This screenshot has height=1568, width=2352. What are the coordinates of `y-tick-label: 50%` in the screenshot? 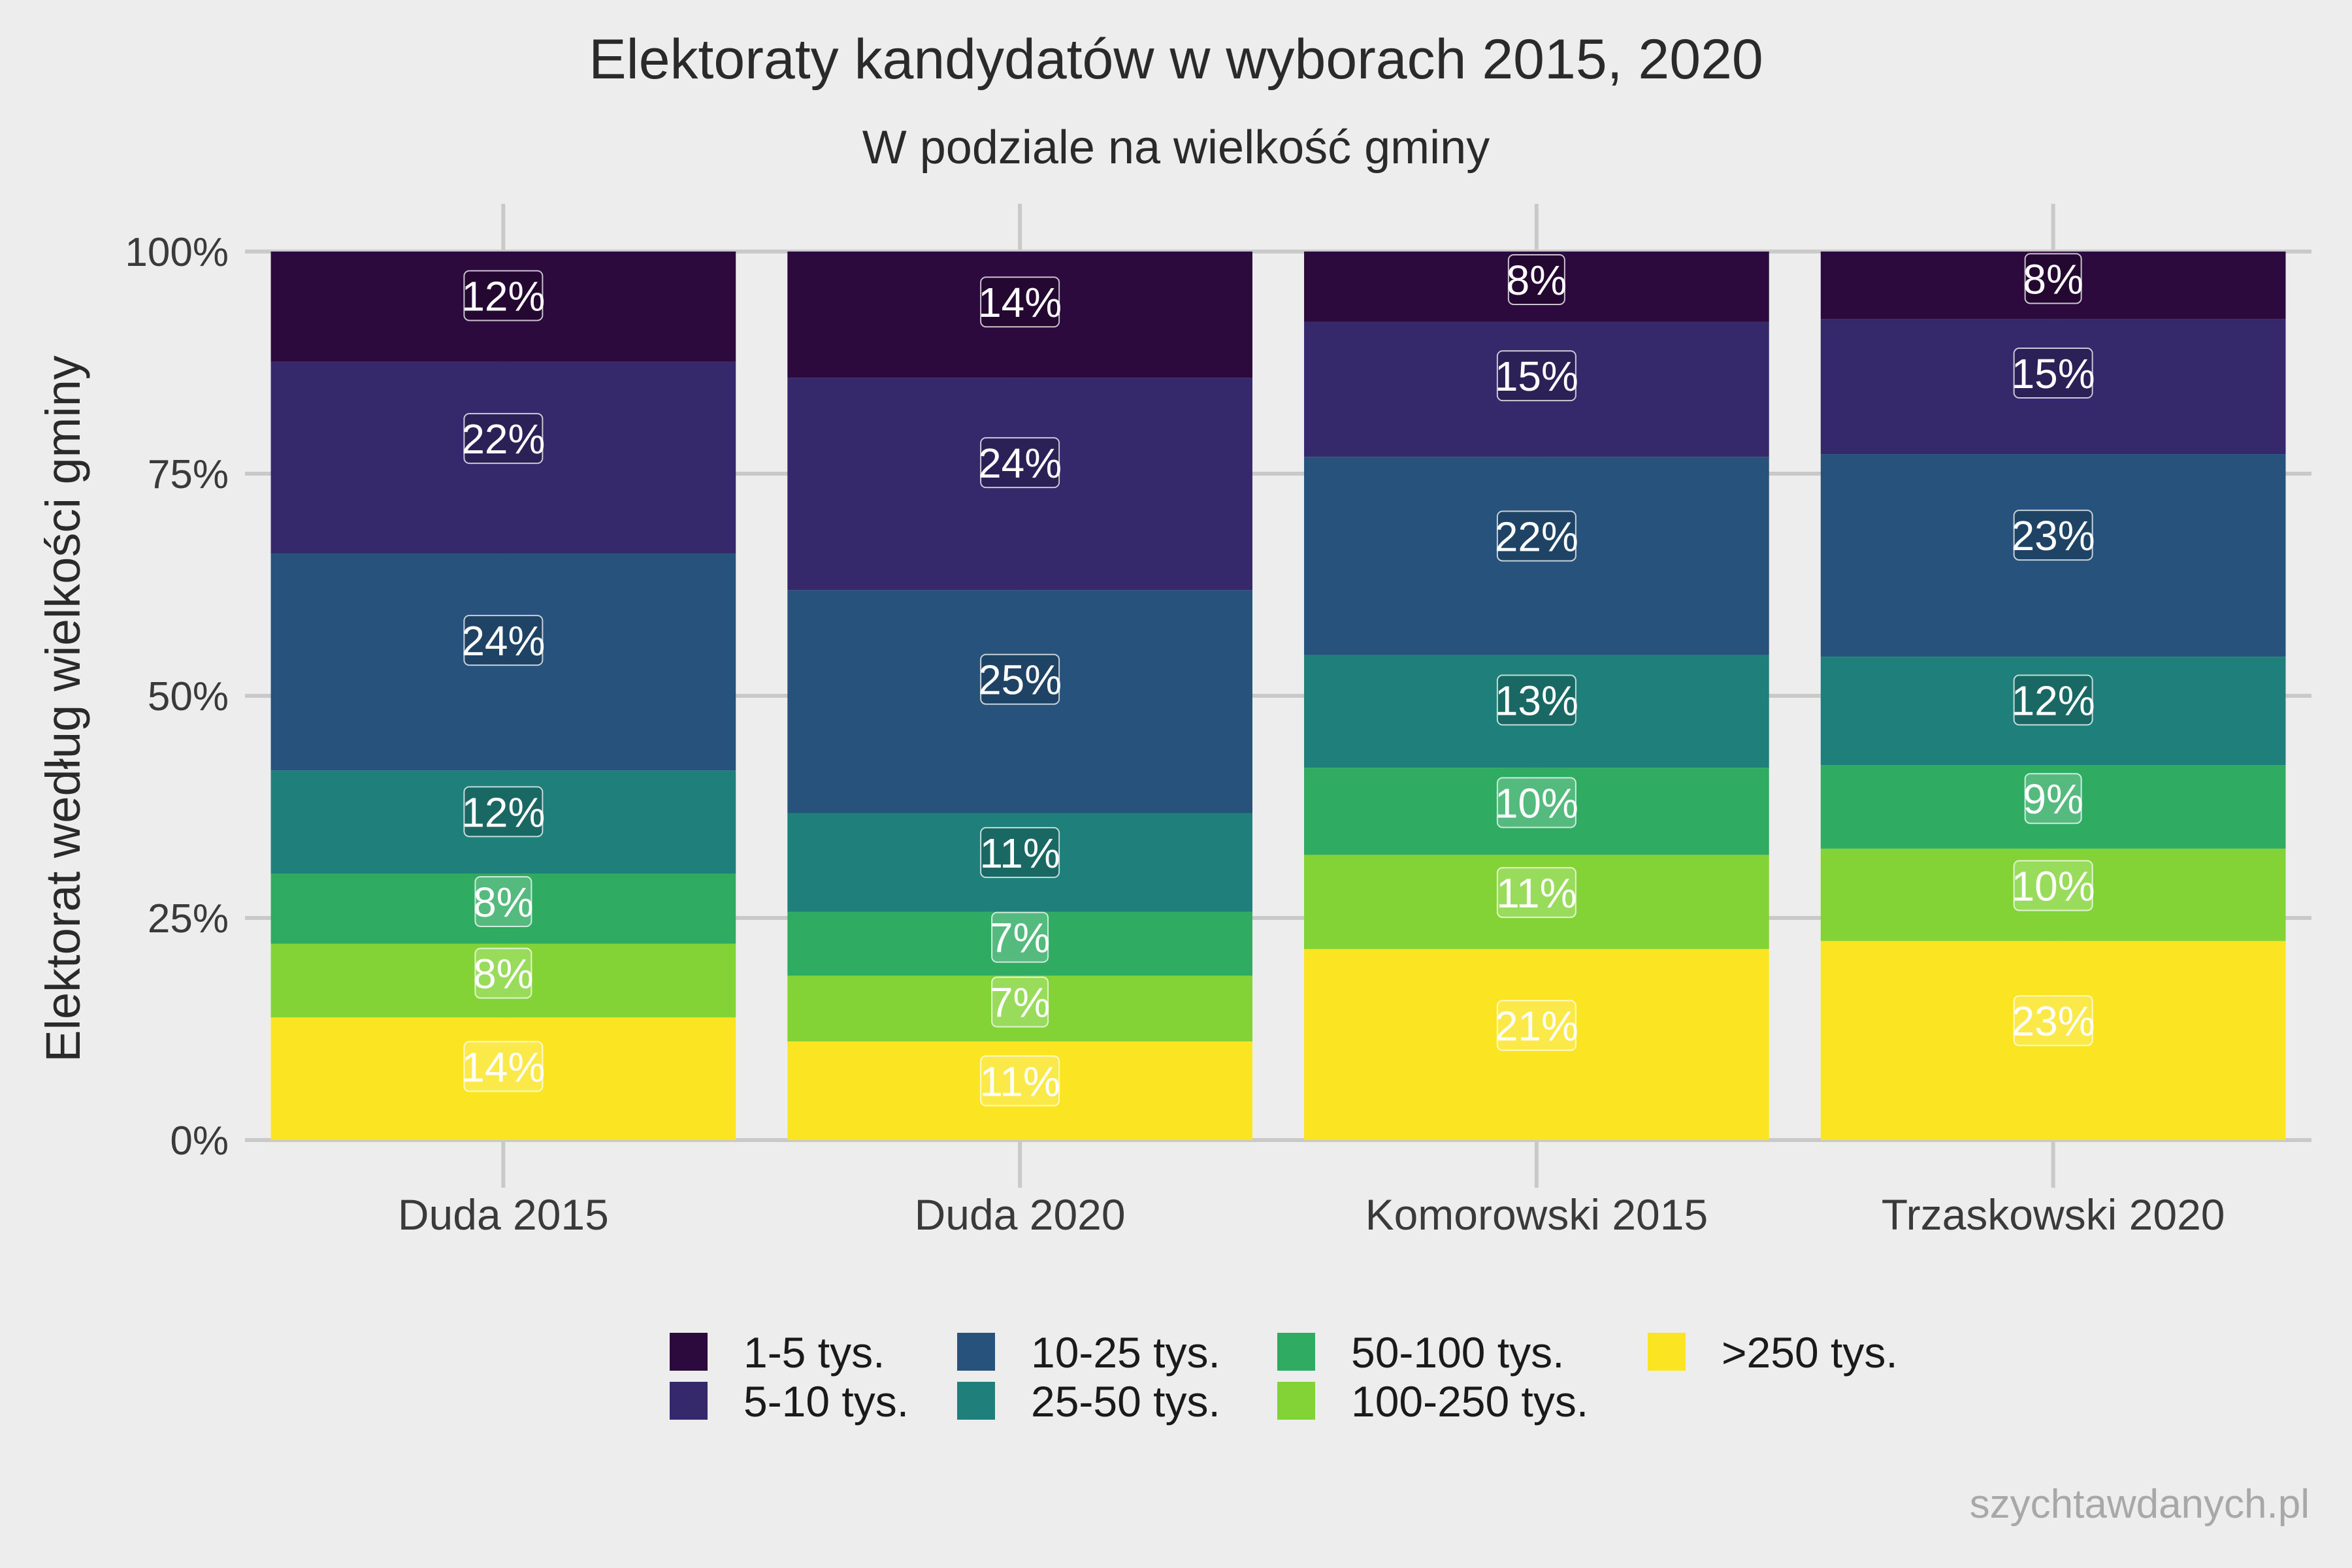 It's located at (188, 696).